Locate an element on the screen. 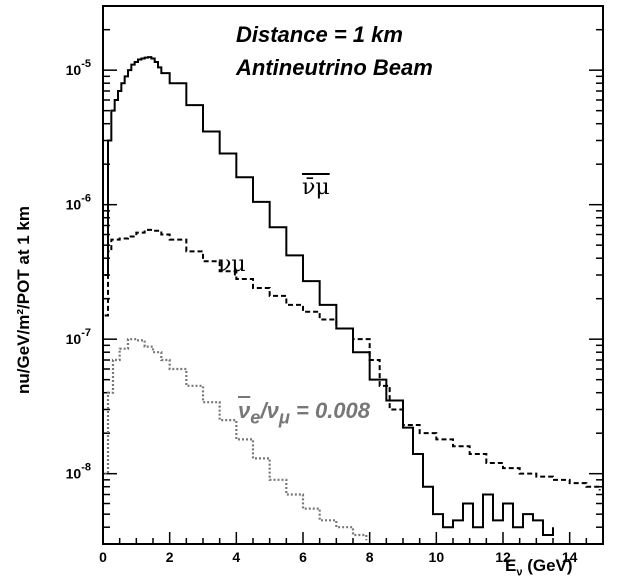 This screenshot has height=586, width=635. series-label-anti-numu: ν̄μ is located at coordinates (316, 187).